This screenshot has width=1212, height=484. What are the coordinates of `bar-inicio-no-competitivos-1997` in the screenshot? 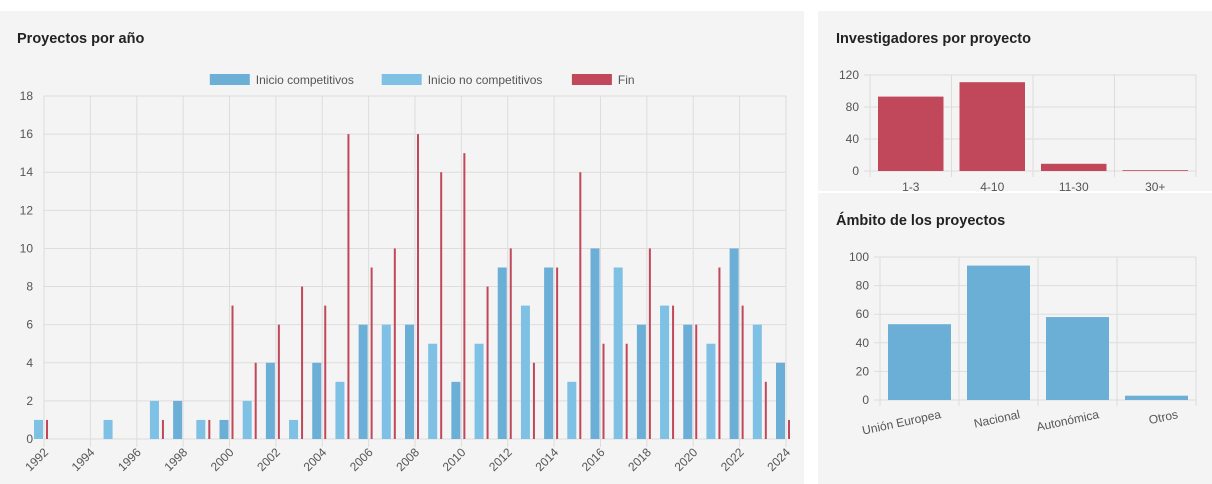 It's located at (154, 419).